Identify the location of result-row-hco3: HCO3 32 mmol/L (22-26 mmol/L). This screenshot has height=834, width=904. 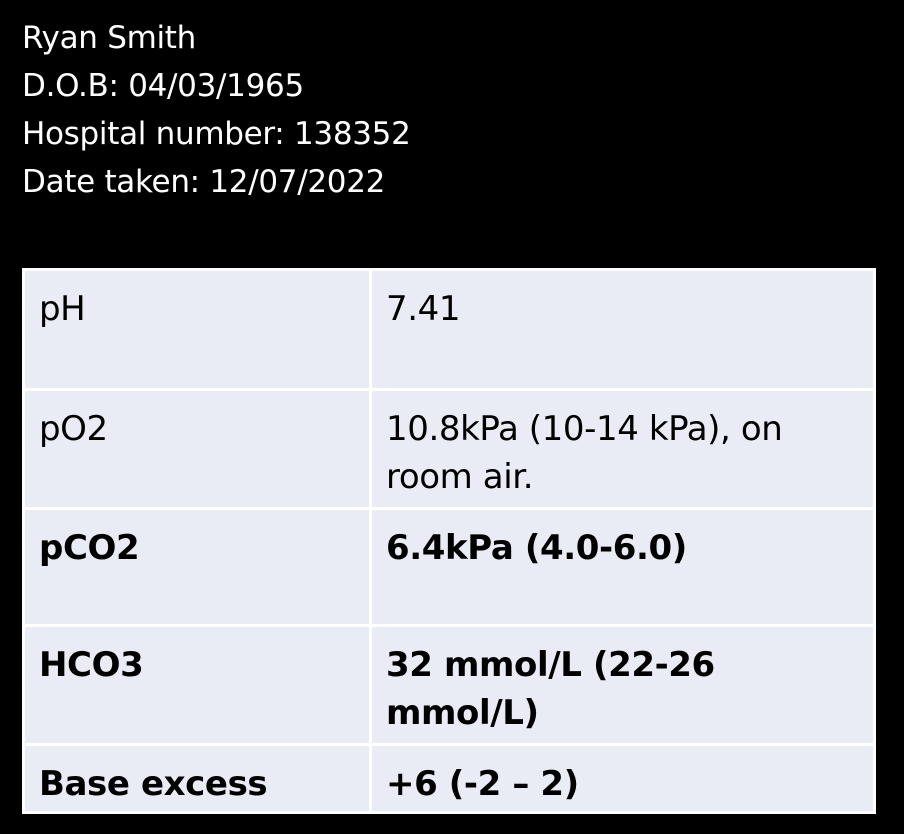
(449, 685).